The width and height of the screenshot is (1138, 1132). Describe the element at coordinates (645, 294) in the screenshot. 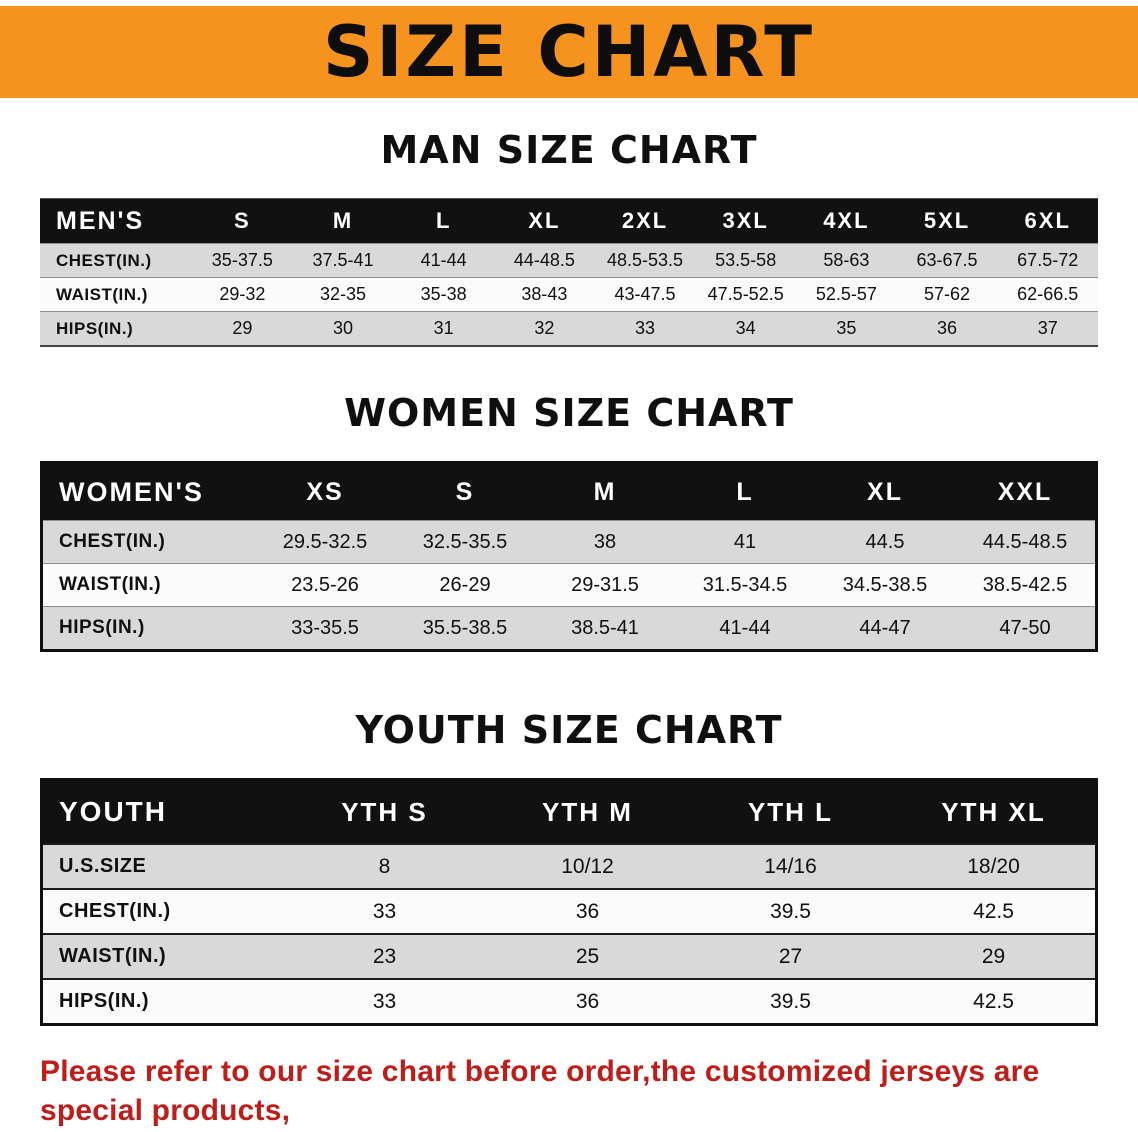

I see `size-value-cell: 43-47.5` at that location.